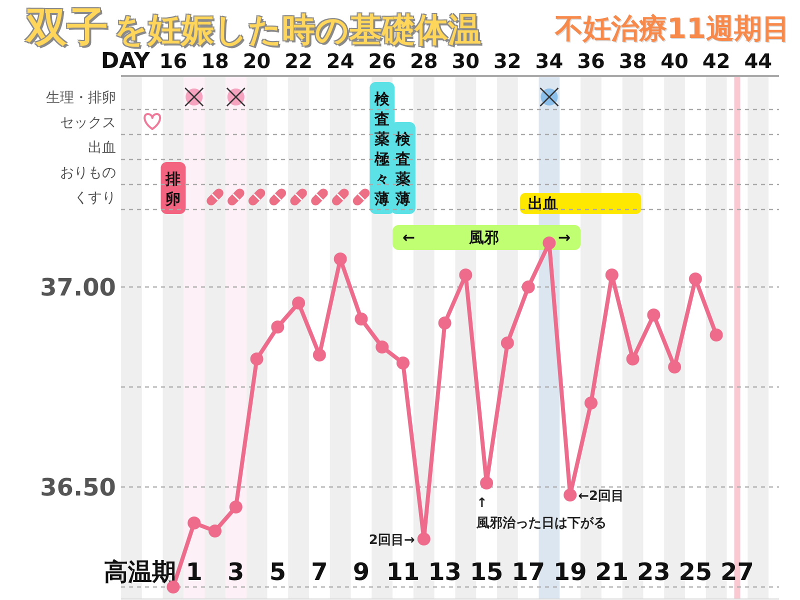  What do you see at coordinates (88, 123) in the screenshot?
I see `y-tick-label: セックス` at bounding box center [88, 123].